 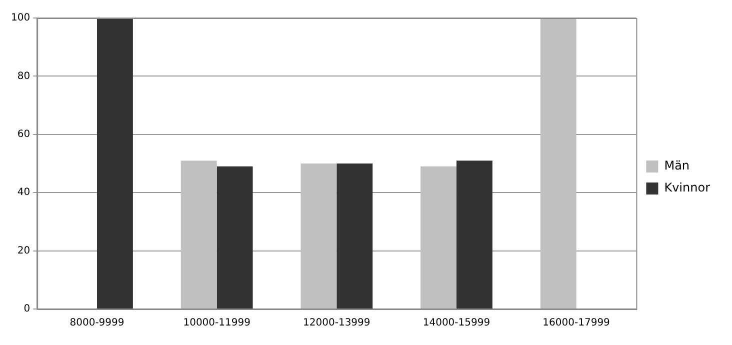 What do you see at coordinates (576, 323) in the screenshot?
I see `x-tick-label: 16000-17999` at bounding box center [576, 323].